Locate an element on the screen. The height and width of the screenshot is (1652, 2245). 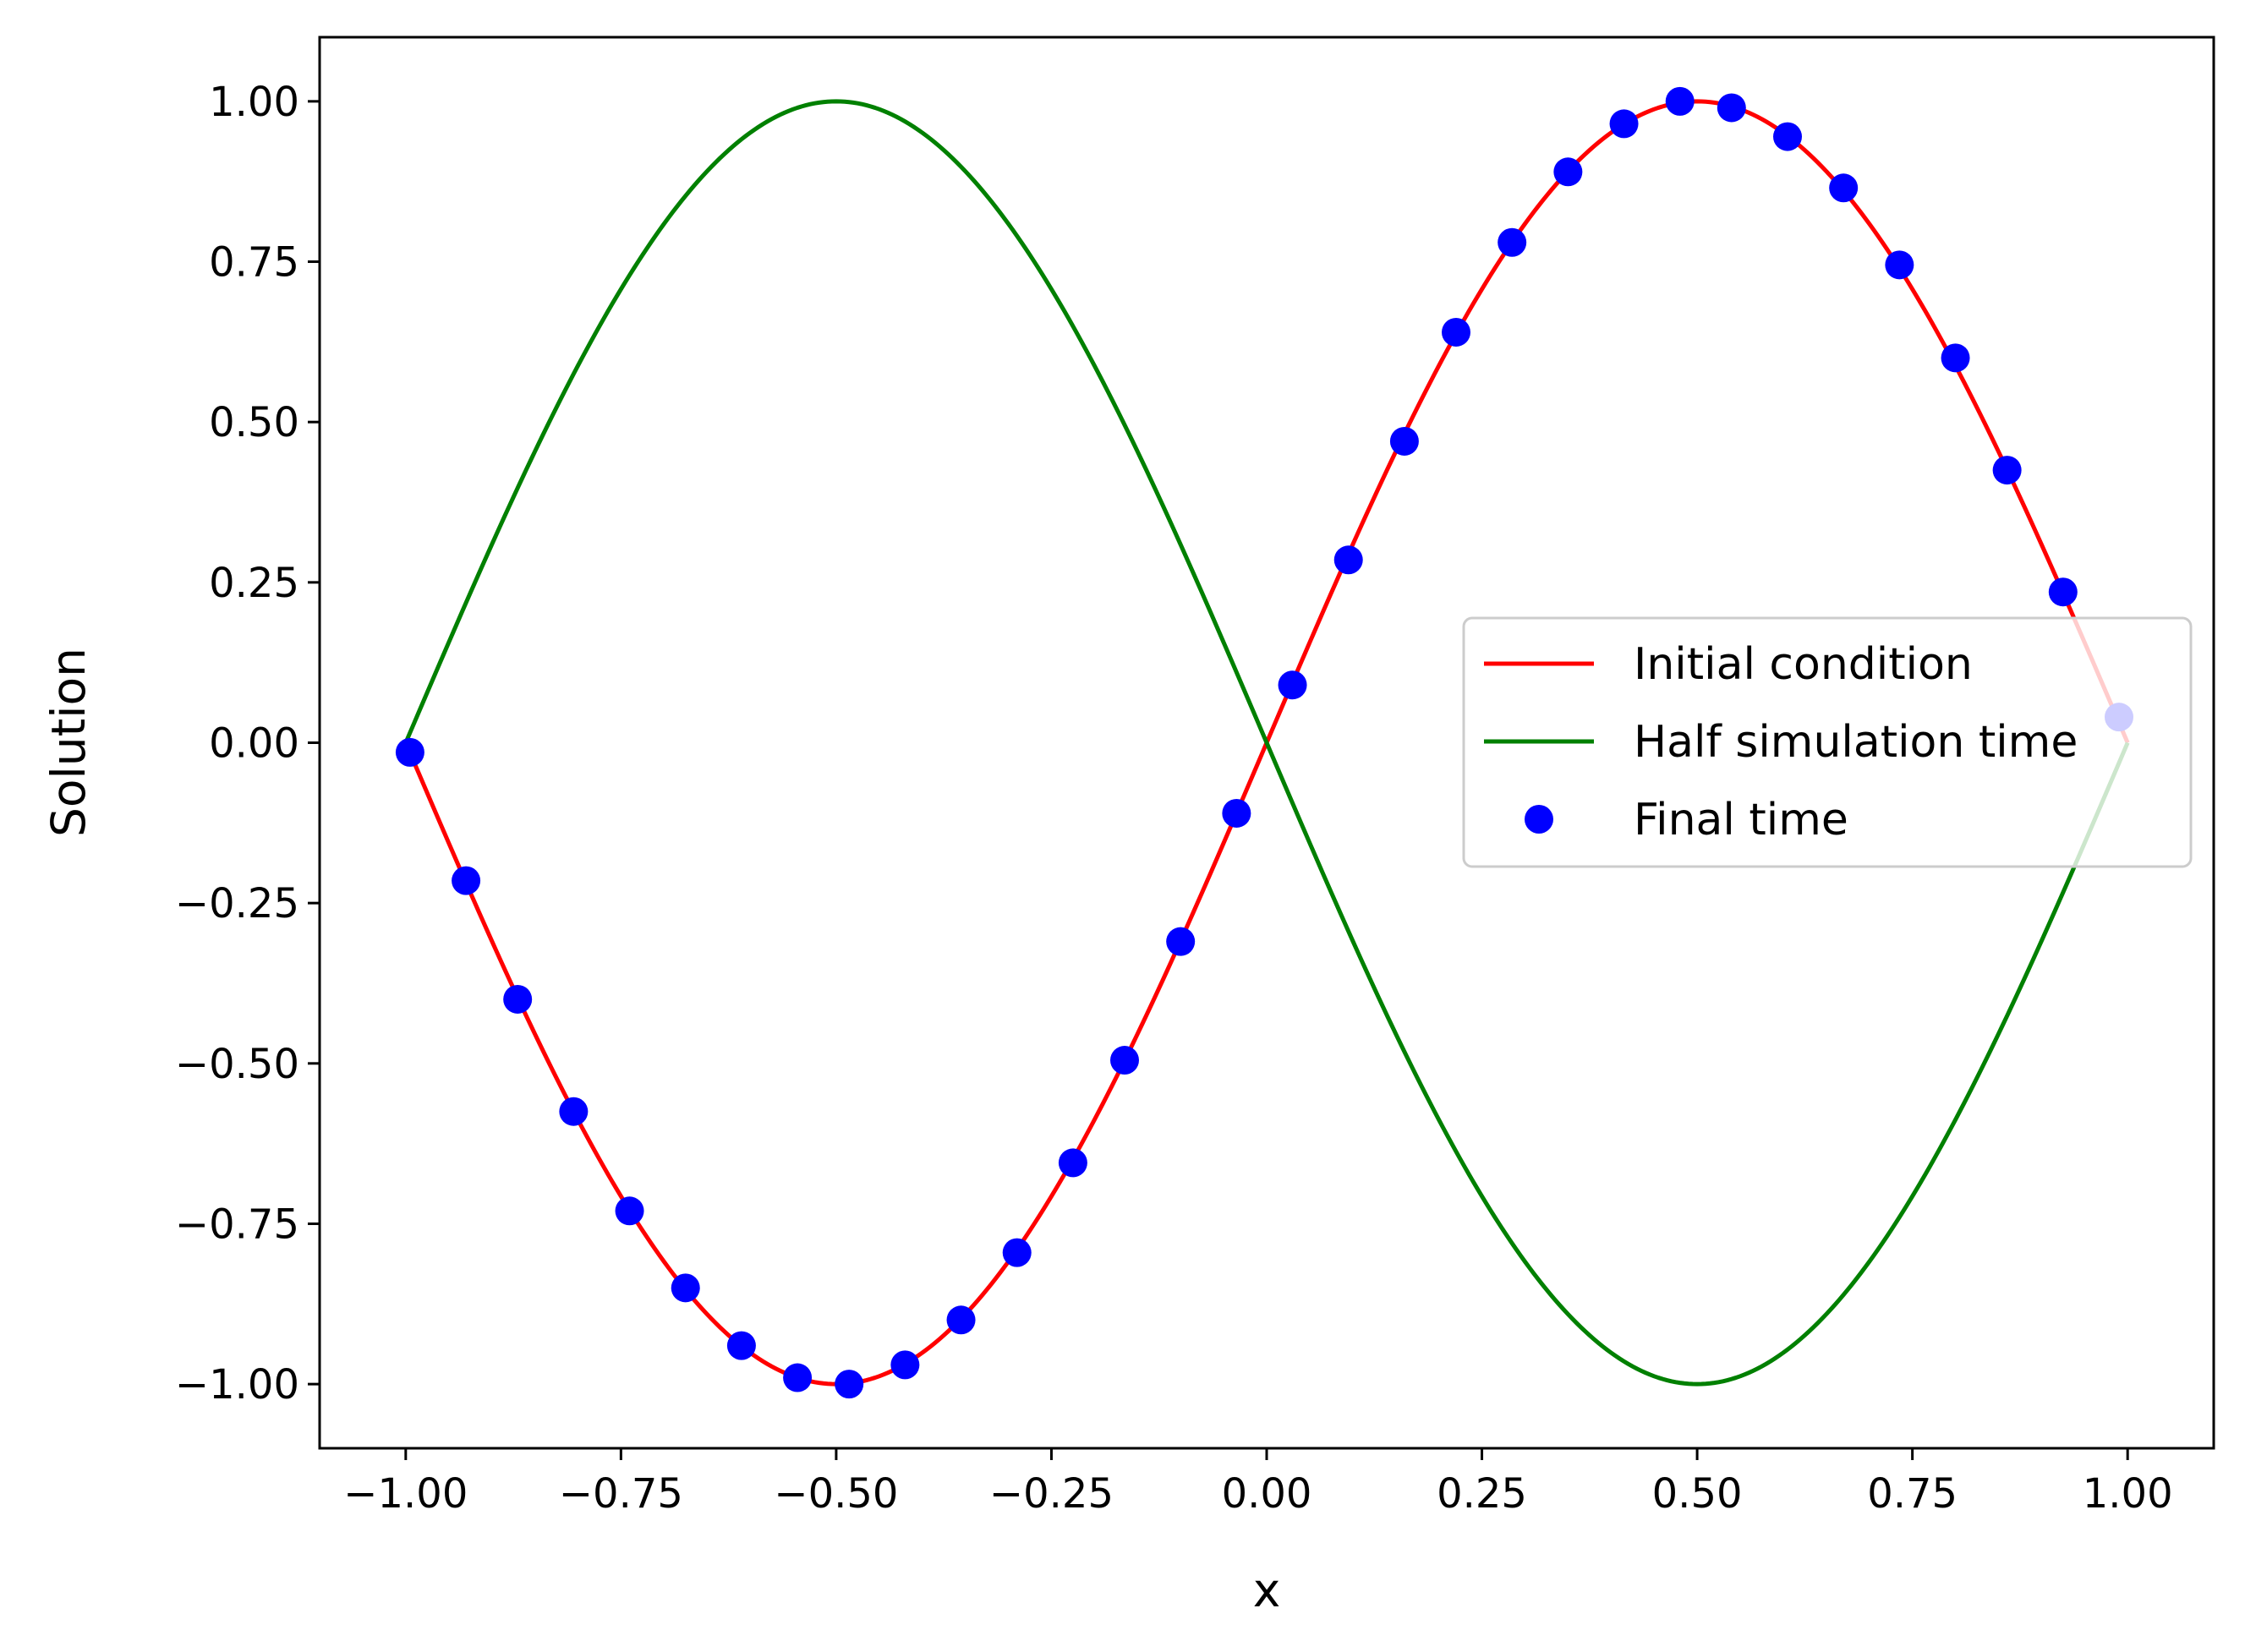
y-tick-label: 1.00 is located at coordinates (254, 103).